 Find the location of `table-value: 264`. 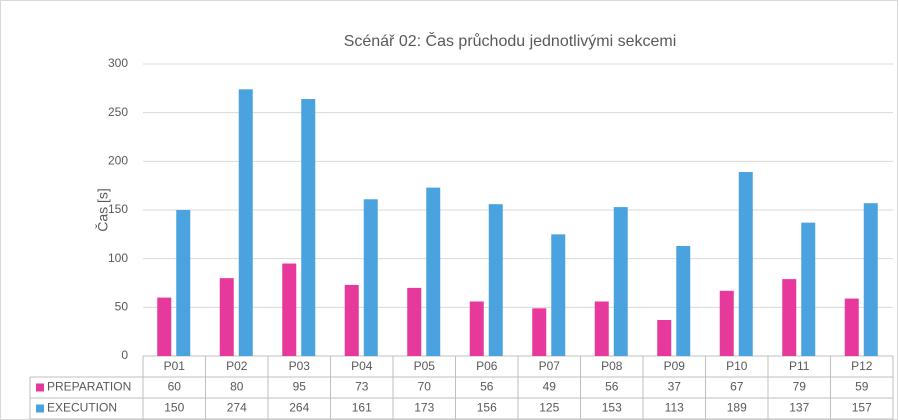

table-value: 264 is located at coordinates (299, 408).